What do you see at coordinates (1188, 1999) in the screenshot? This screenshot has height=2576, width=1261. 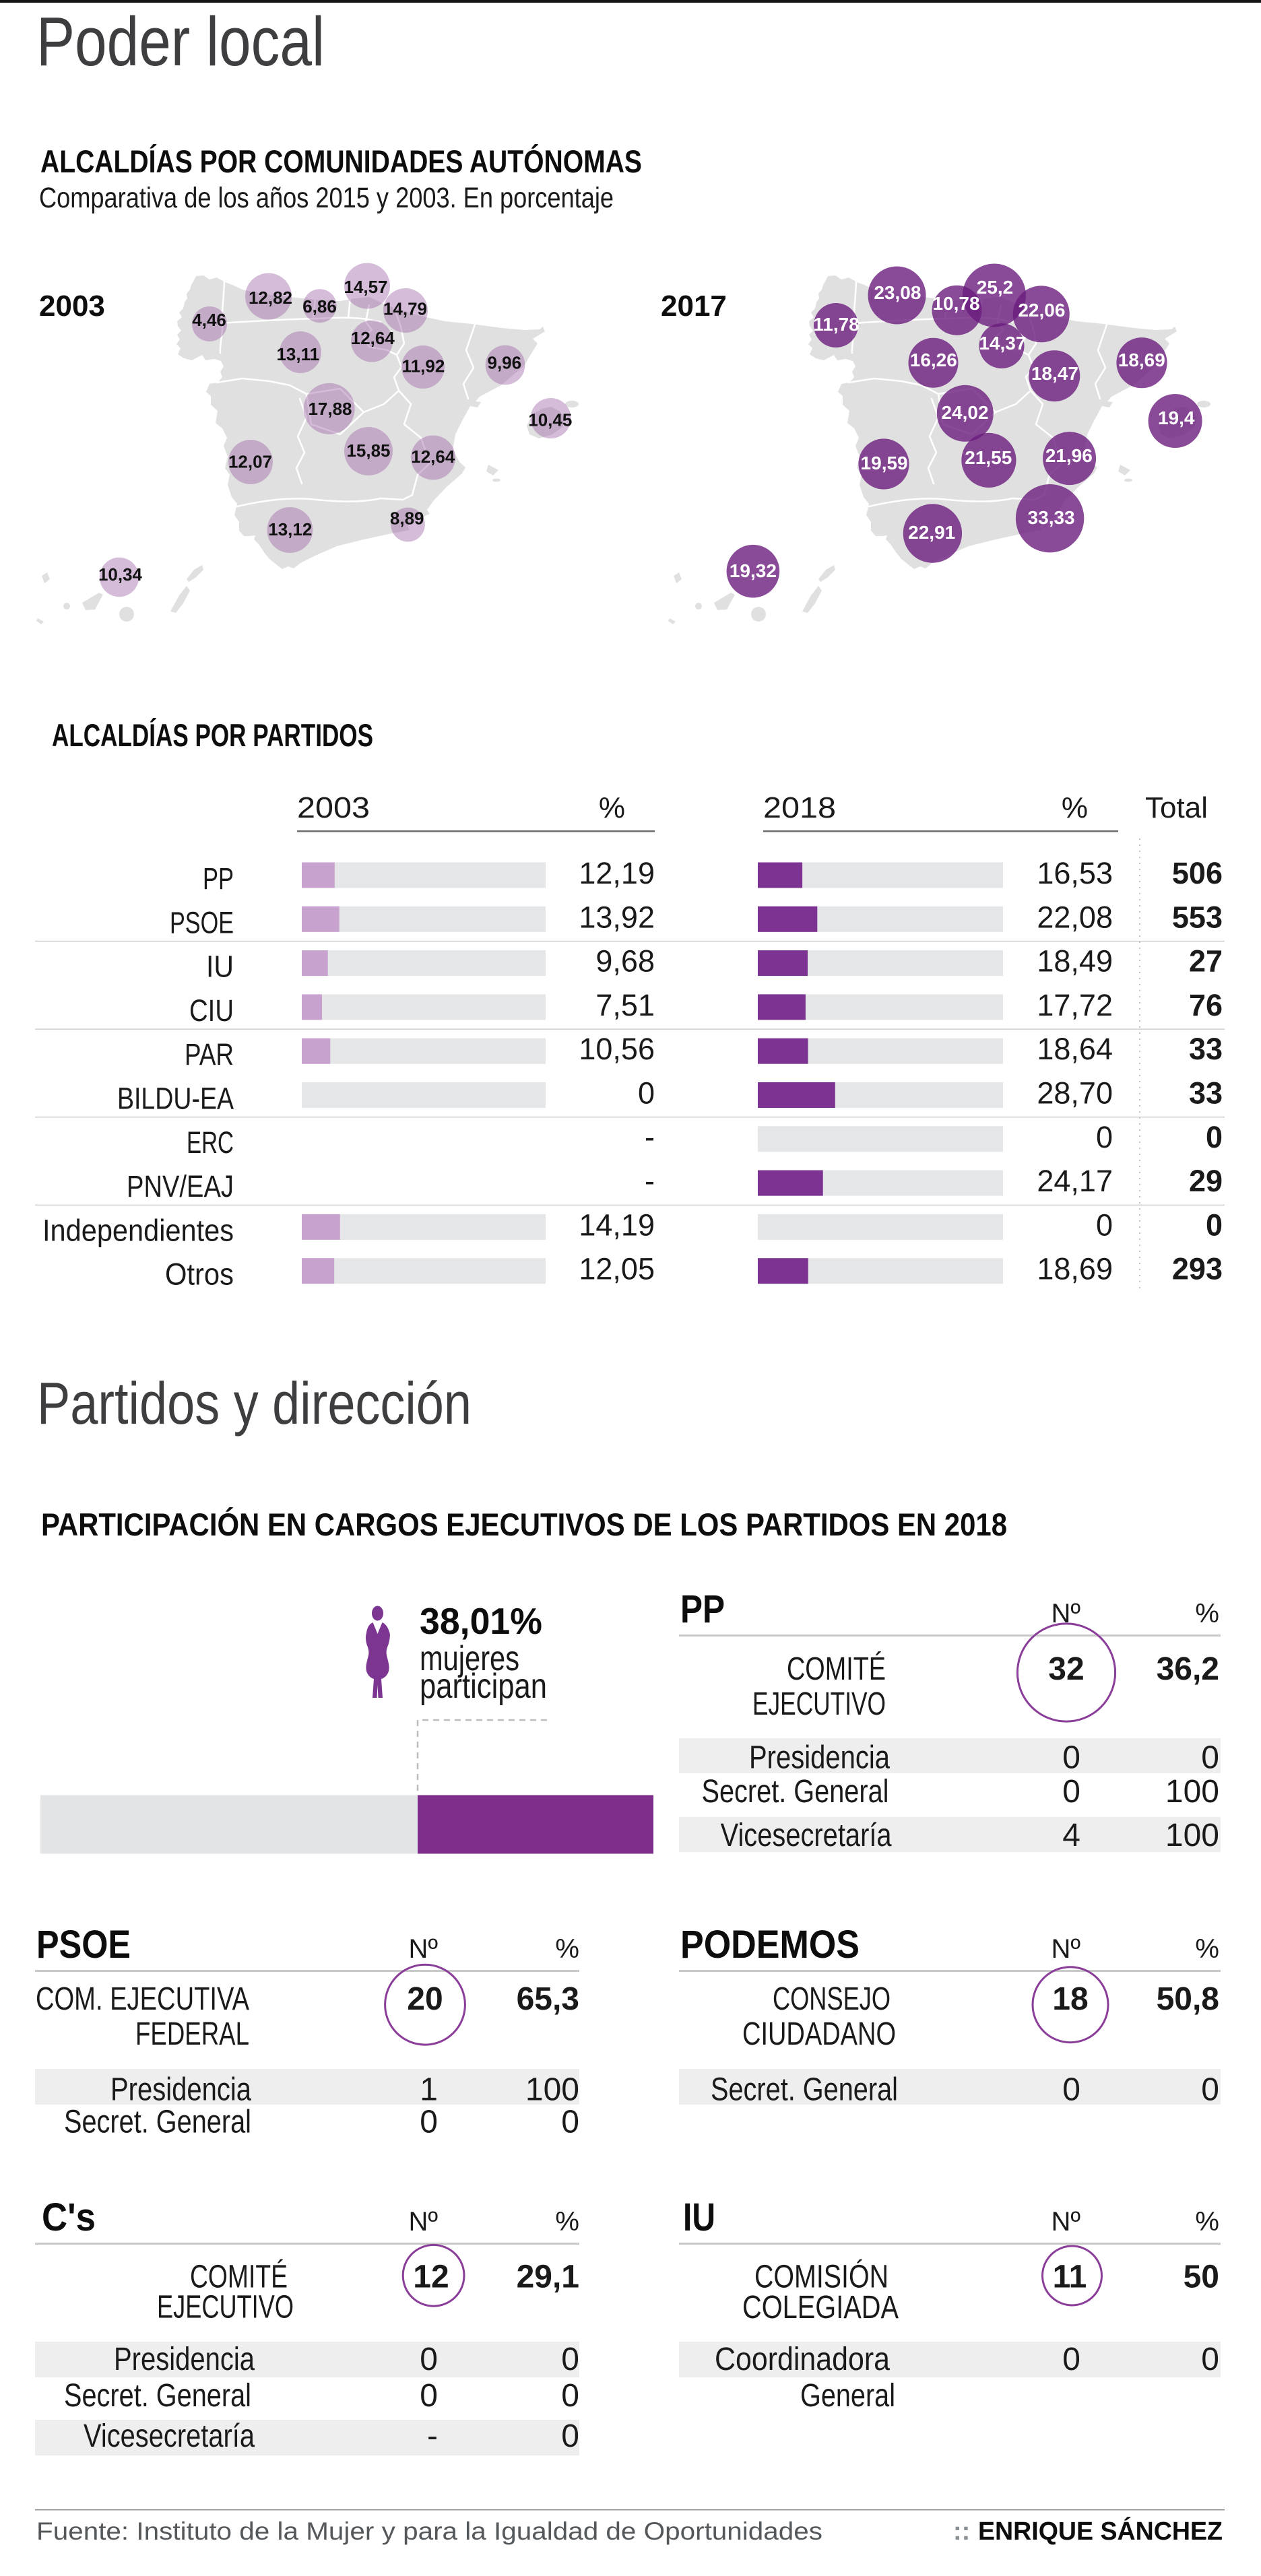 I see `svg-text: 50,8` at bounding box center [1188, 1999].